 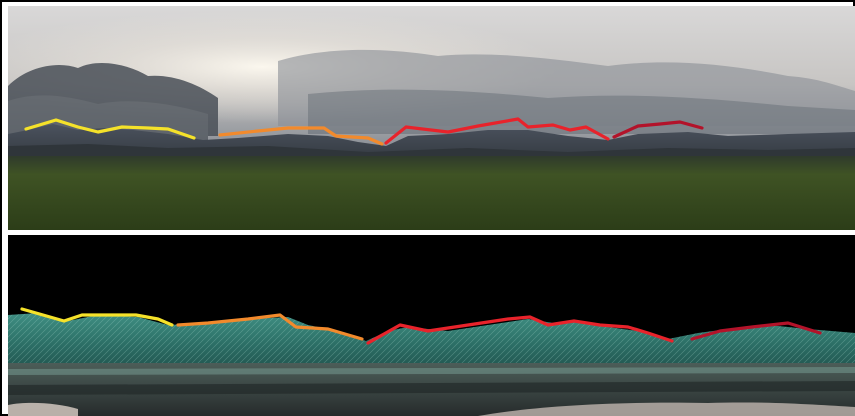 I want to click on ridge-segment-red-terrain, so click(x=520, y=330).